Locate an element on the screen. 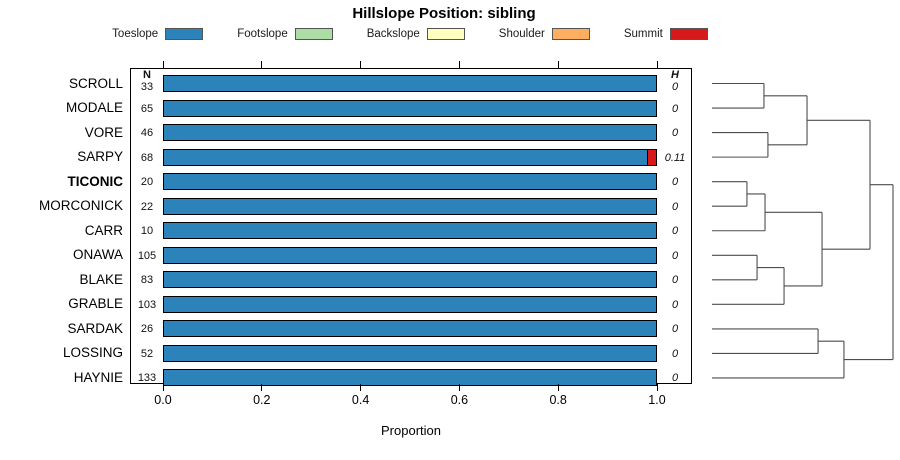 This screenshot has height=460, width=900. bar-ticonic is located at coordinates (410, 182).